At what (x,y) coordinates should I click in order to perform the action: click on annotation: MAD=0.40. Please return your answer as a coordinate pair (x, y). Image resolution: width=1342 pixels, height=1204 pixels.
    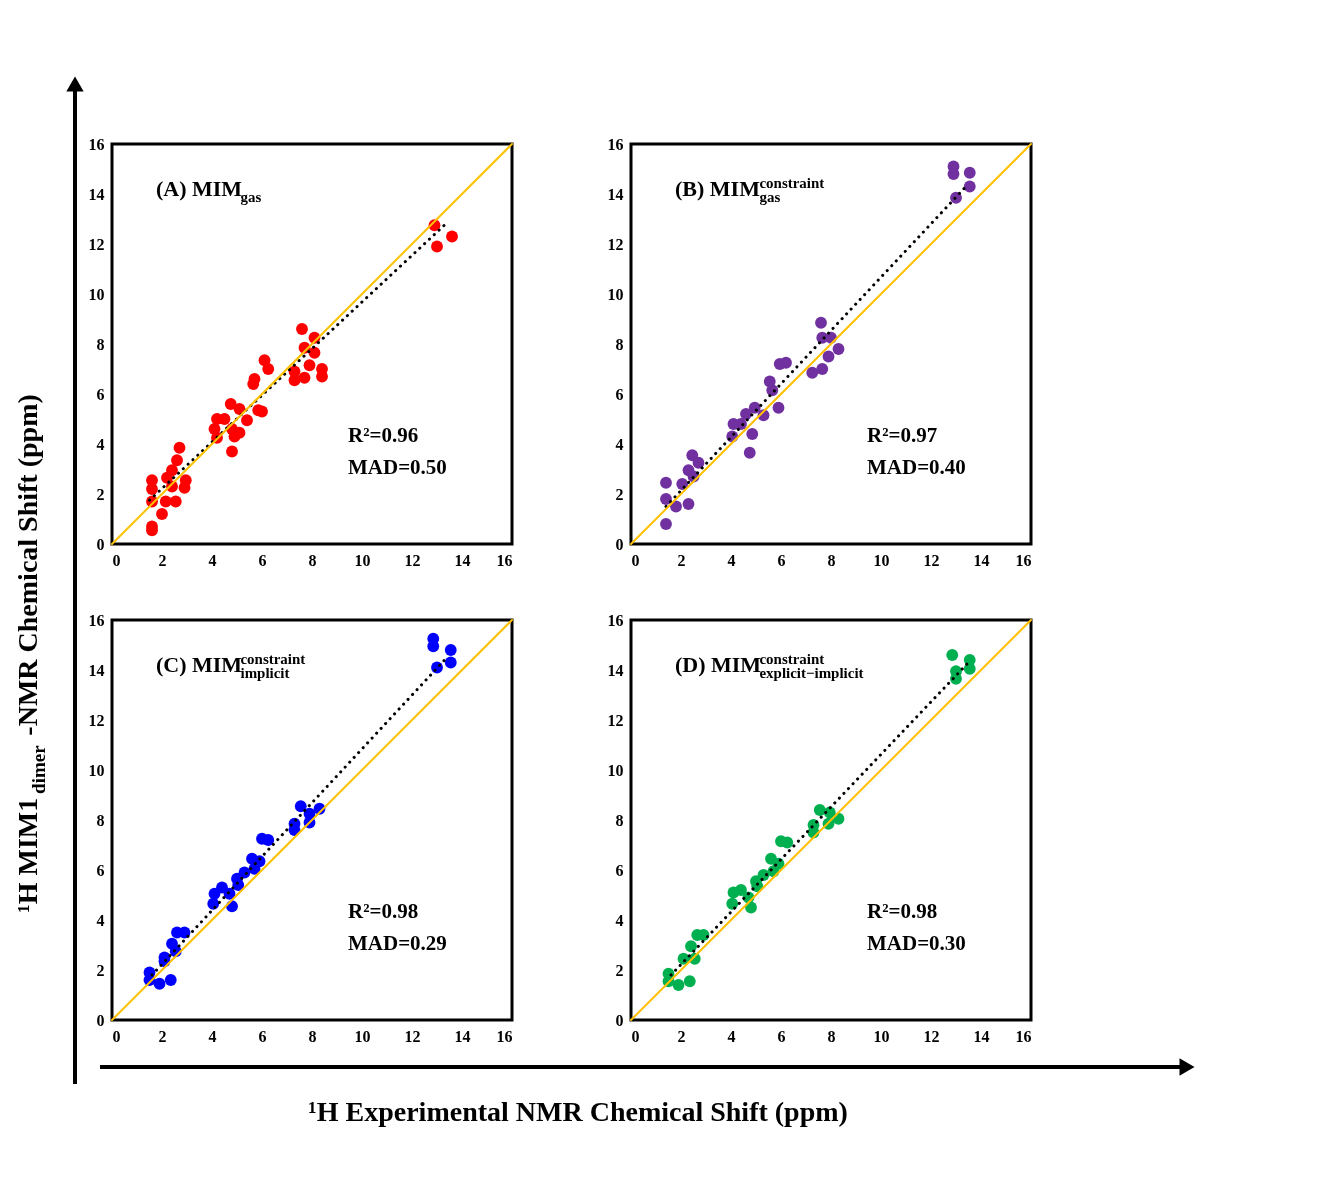
    Looking at the image, I should click on (916, 467).